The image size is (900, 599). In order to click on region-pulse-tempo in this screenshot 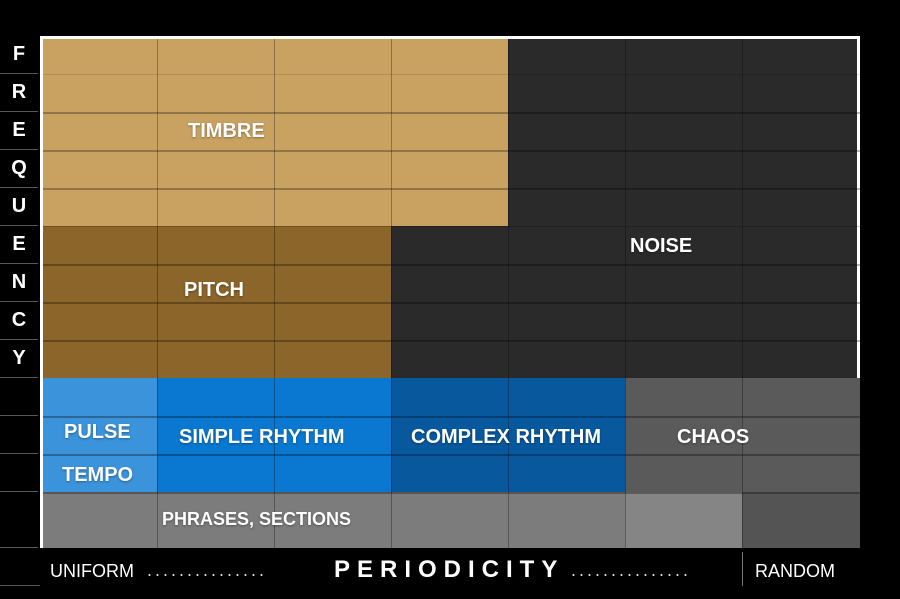, I will do `click(100, 435)`.